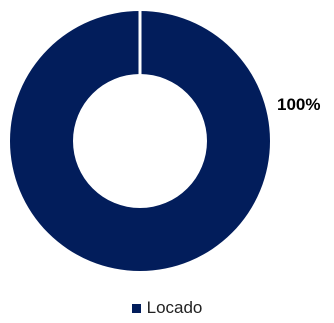 The height and width of the screenshot is (323, 334). What do you see at coordinates (298, 104) in the screenshot?
I see `data-label-locado: 100%` at bounding box center [298, 104].